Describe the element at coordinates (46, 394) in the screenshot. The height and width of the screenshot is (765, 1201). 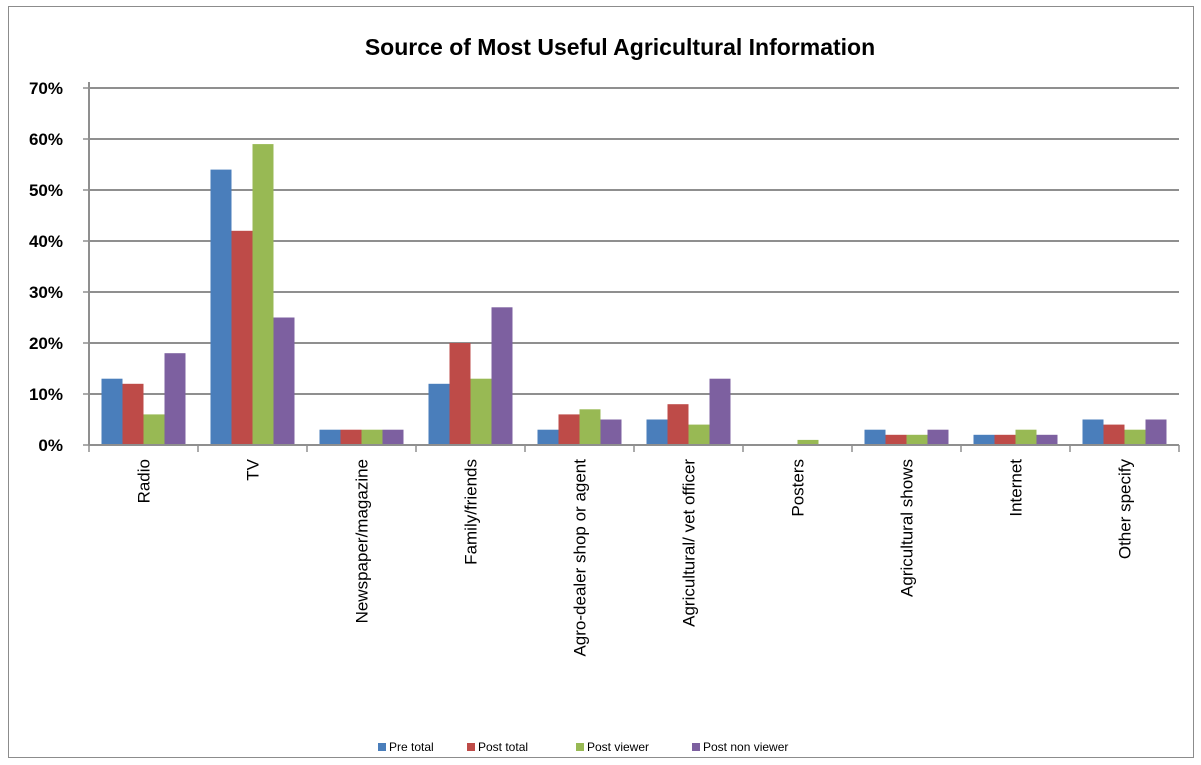
I see `y-tick-label: 10%` at that location.